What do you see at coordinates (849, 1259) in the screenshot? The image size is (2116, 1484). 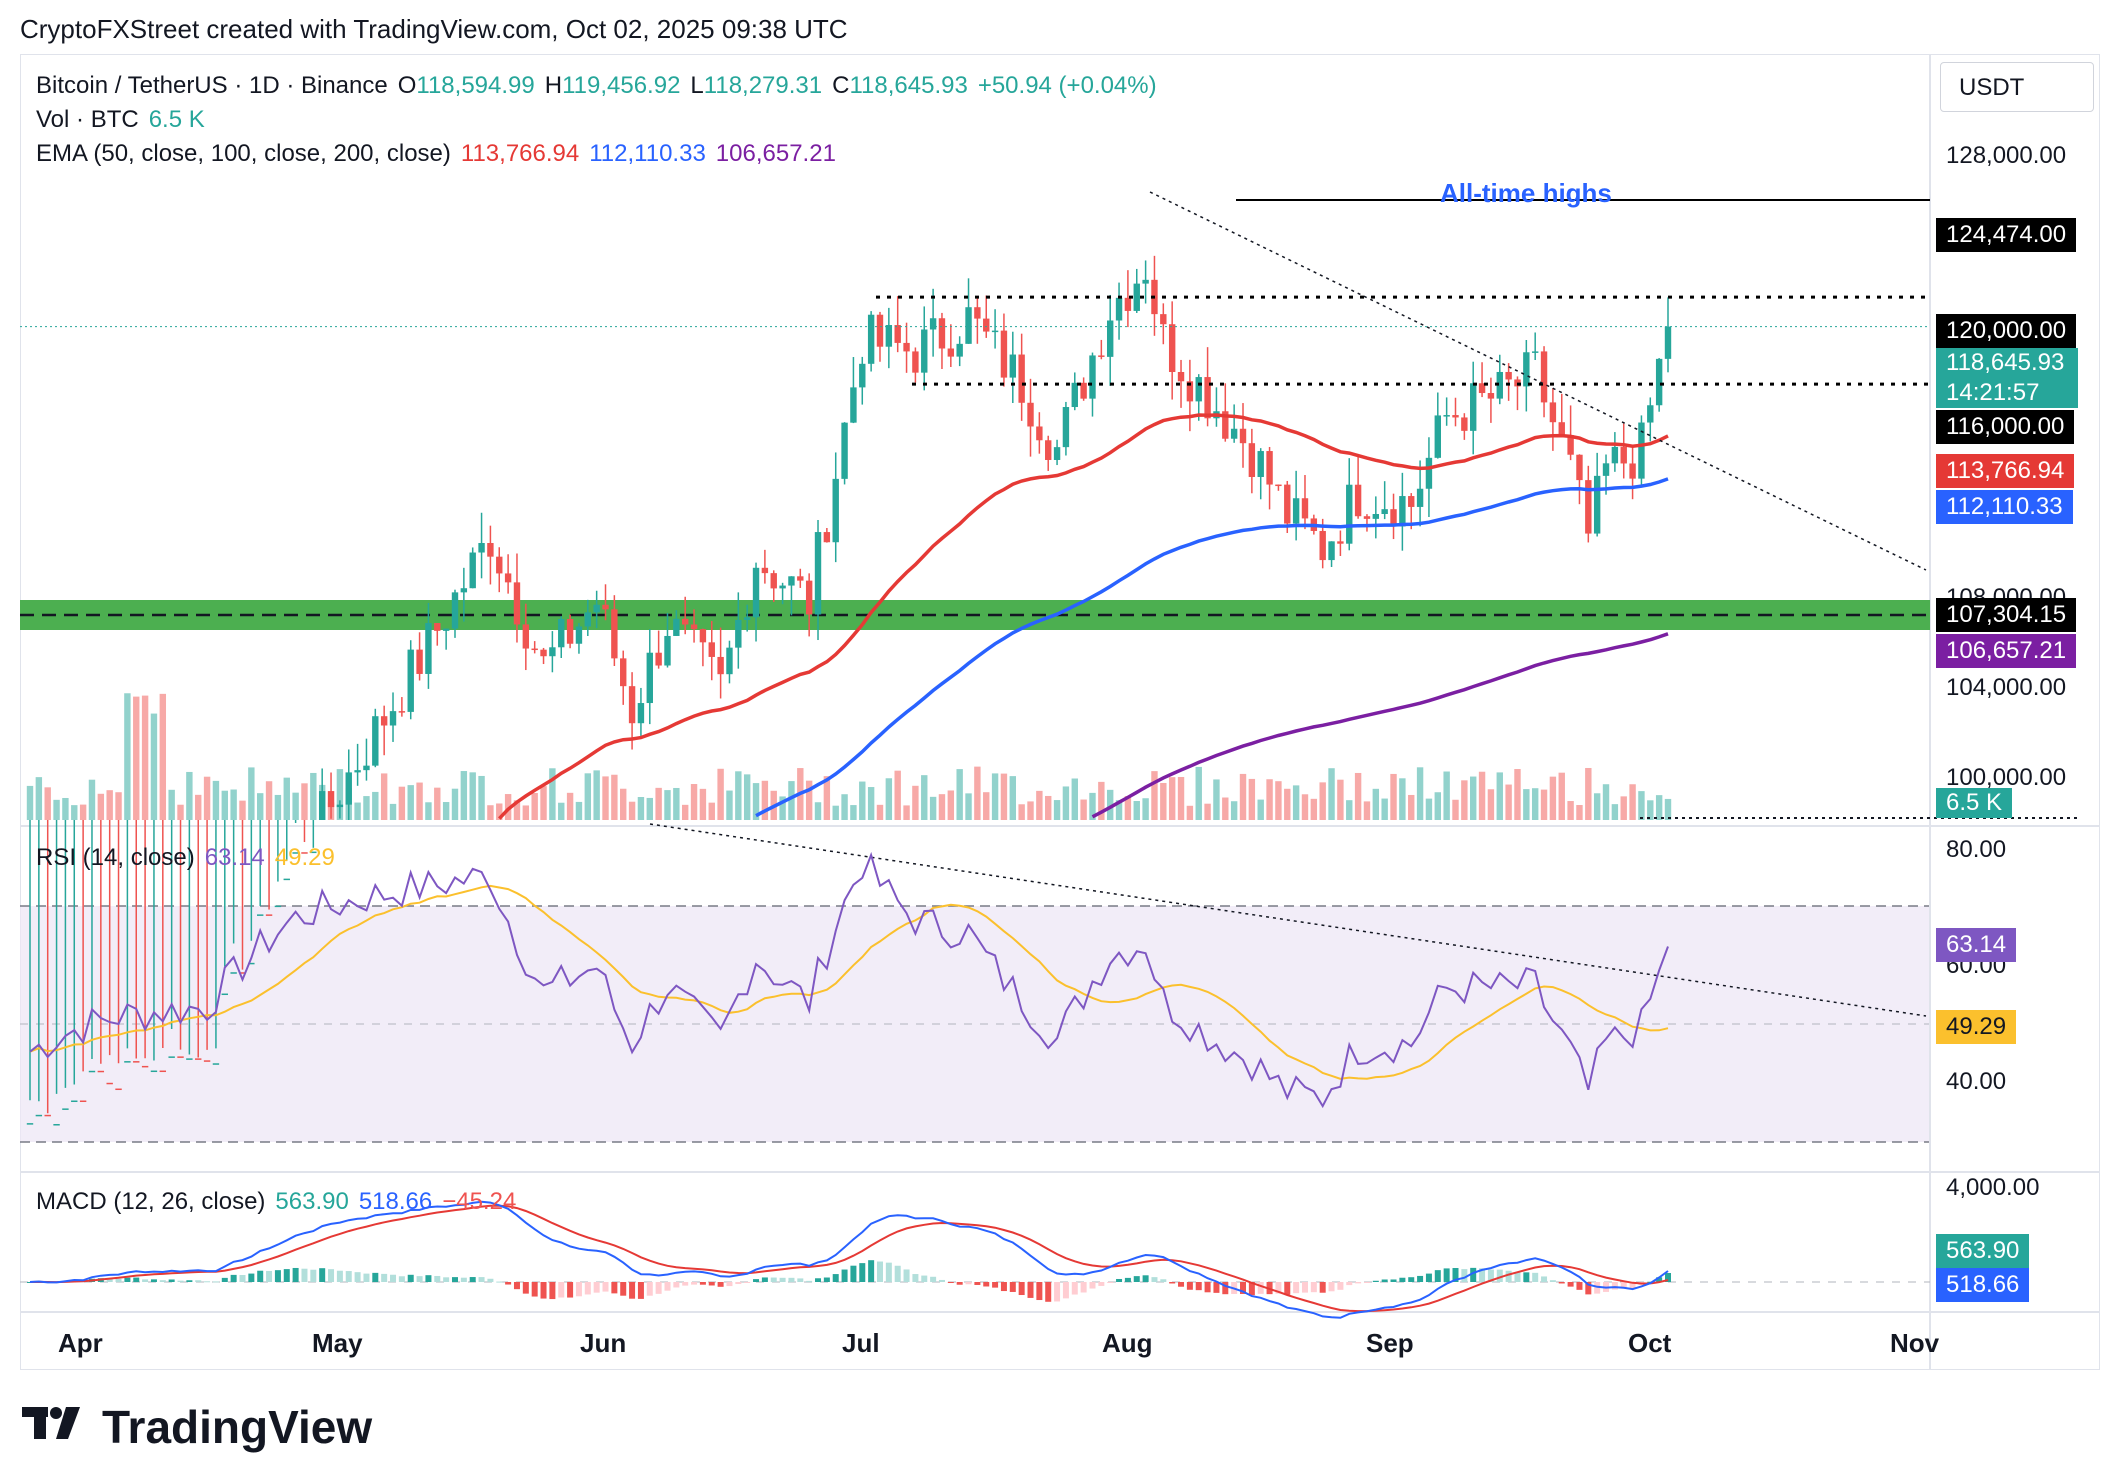 I see `macd-line` at bounding box center [849, 1259].